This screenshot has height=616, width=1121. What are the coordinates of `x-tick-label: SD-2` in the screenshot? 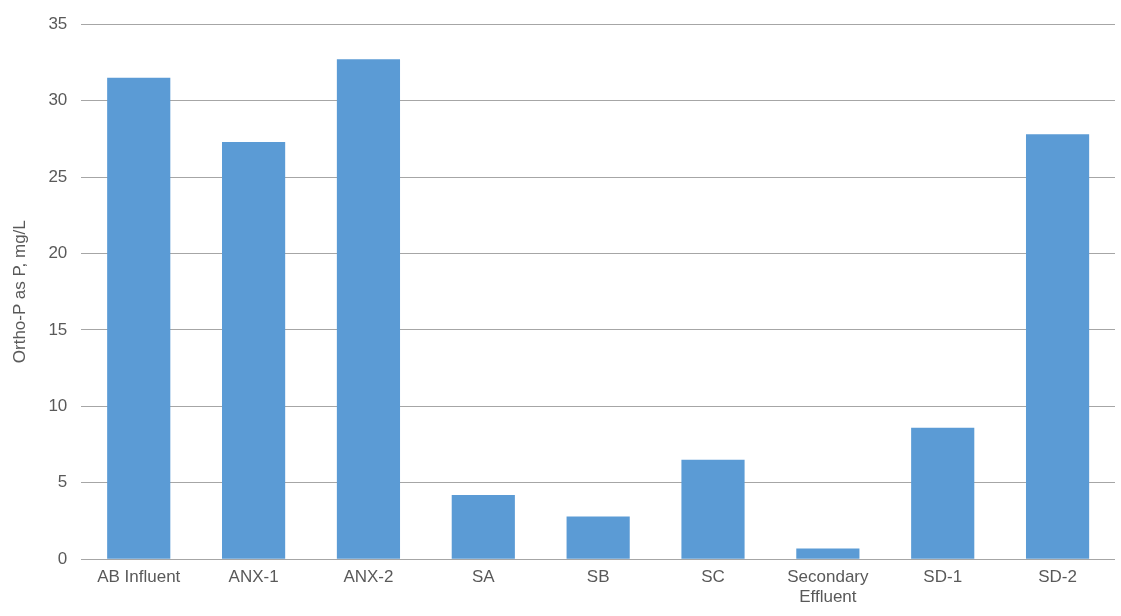 It's located at (1057, 577).